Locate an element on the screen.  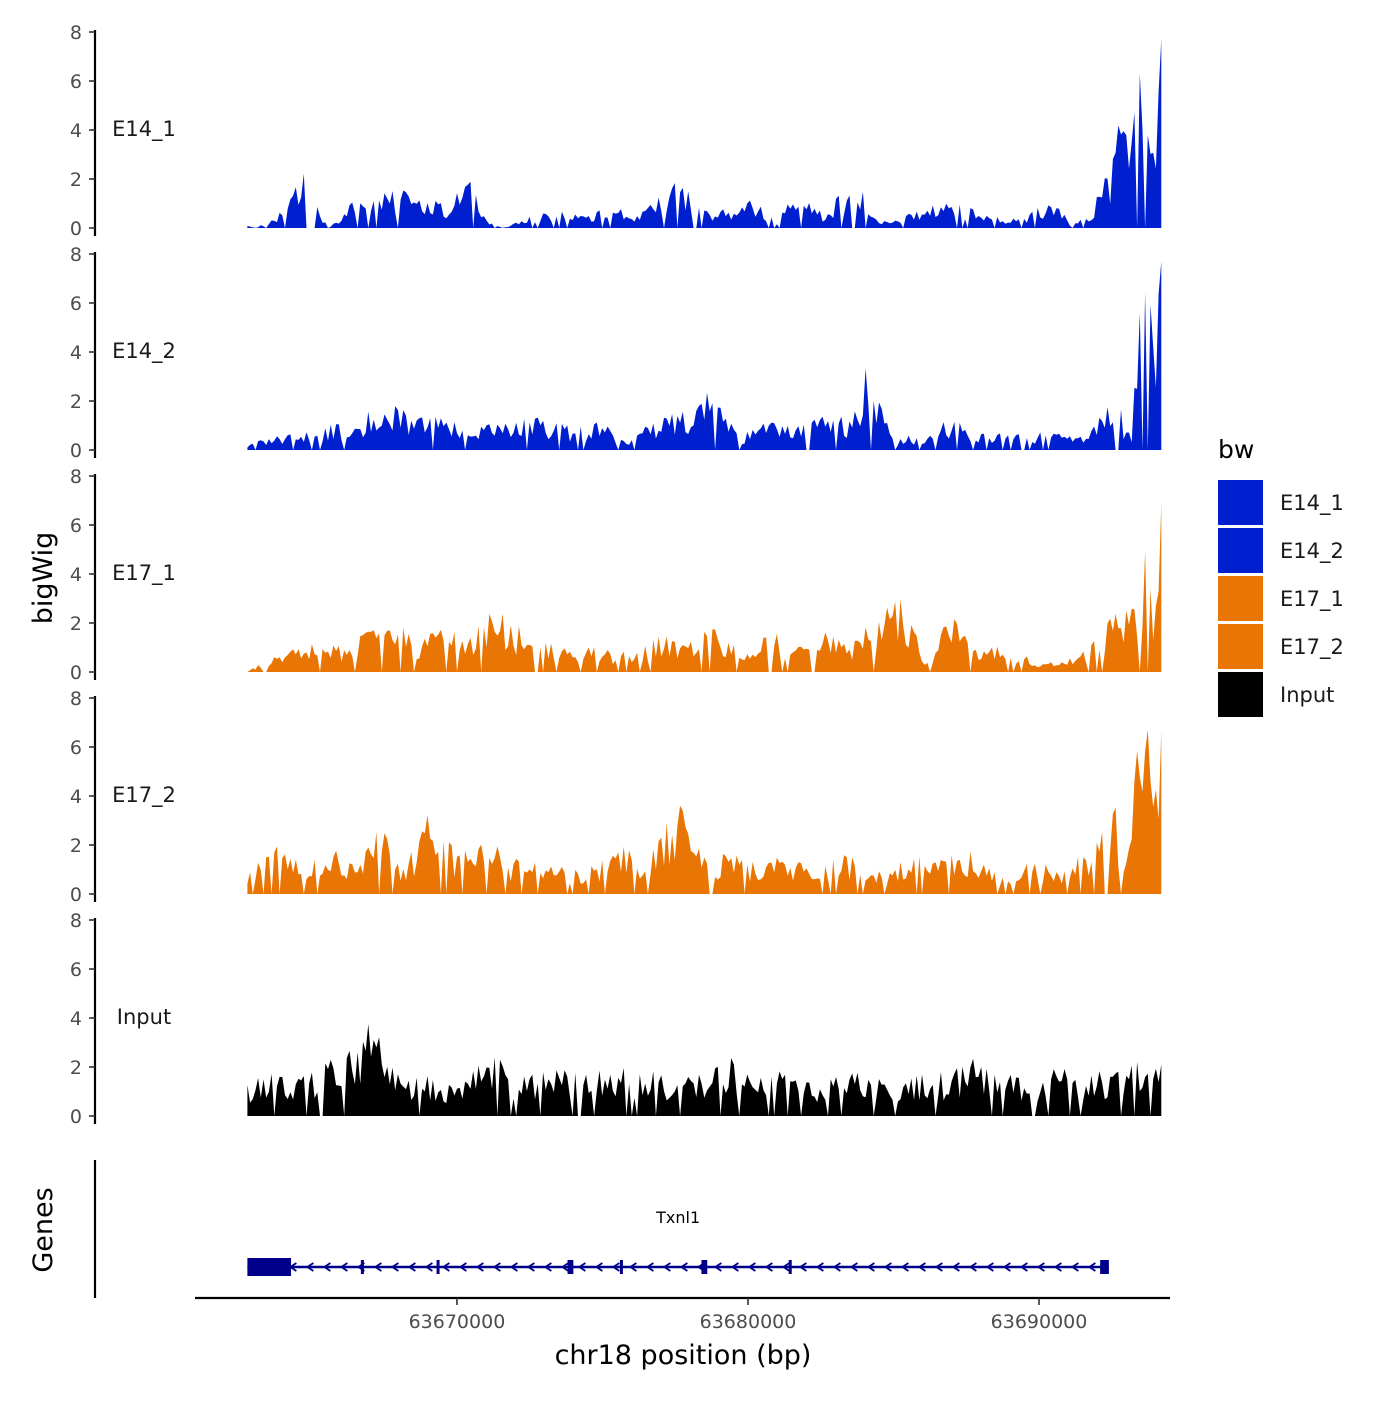
track-E14_2: 0 2 4 6 8 E14_2 is located at coordinates (616, 353).